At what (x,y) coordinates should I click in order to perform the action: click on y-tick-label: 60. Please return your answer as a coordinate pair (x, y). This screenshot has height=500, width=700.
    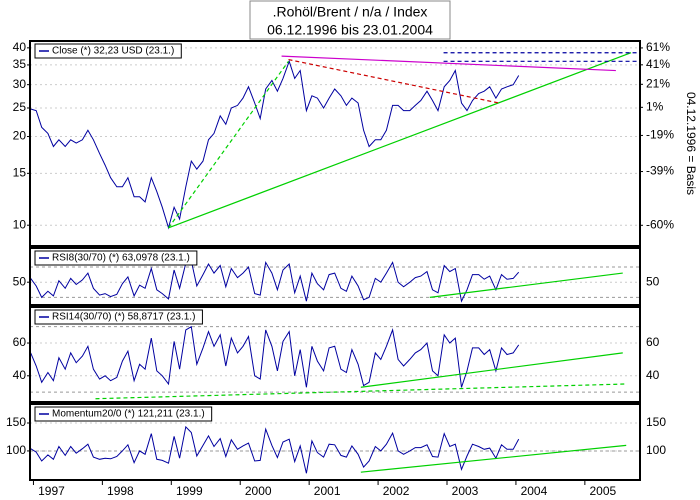
    Looking at the image, I should click on (20, 342).